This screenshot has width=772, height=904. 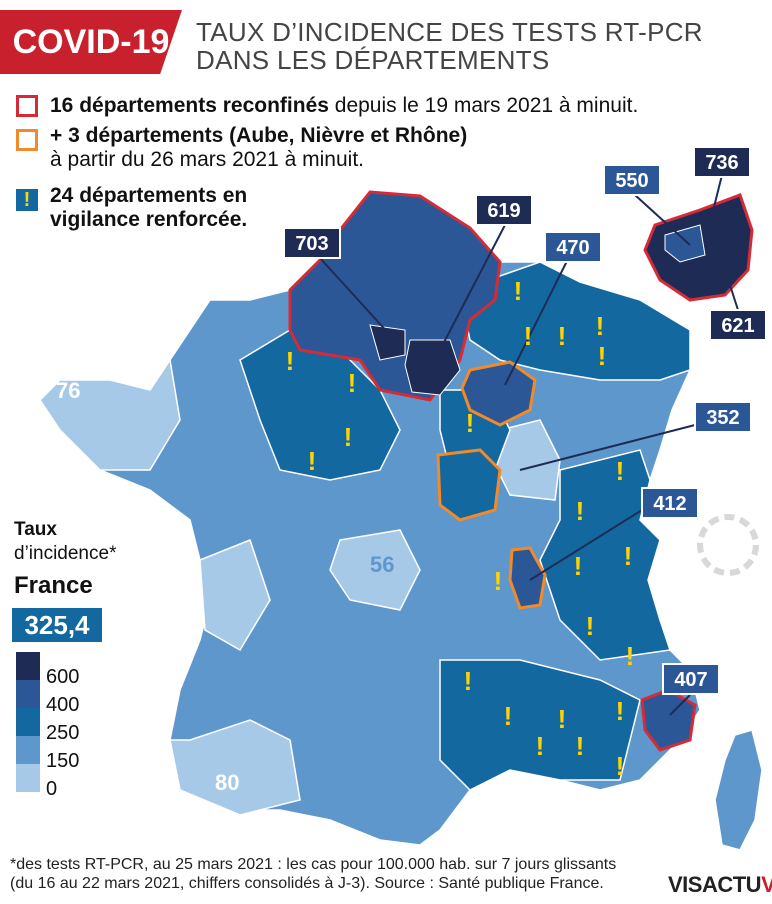 I want to click on callout-470-label: 470, so click(x=572, y=248).